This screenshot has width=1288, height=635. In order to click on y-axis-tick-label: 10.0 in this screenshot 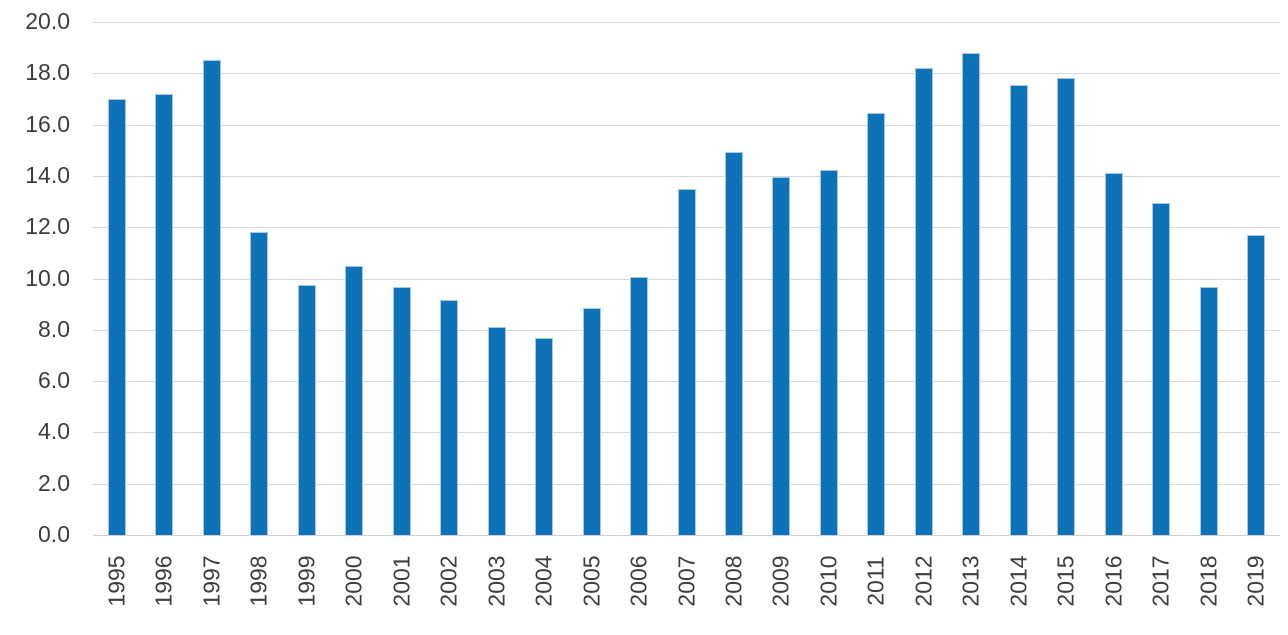, I will do `click(47, 277)`.